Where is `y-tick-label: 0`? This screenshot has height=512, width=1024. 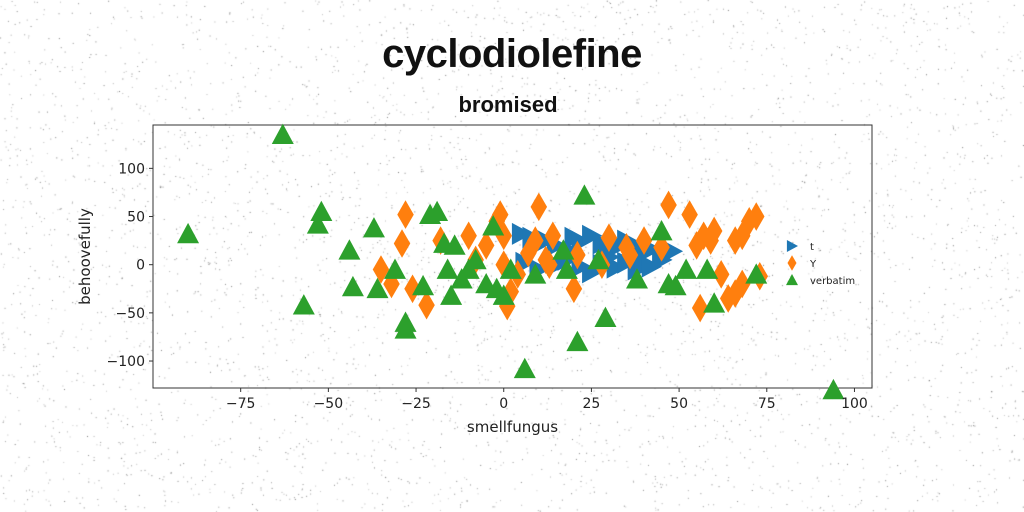 y-tick-label: 0 is located at coordinates (140, 266).